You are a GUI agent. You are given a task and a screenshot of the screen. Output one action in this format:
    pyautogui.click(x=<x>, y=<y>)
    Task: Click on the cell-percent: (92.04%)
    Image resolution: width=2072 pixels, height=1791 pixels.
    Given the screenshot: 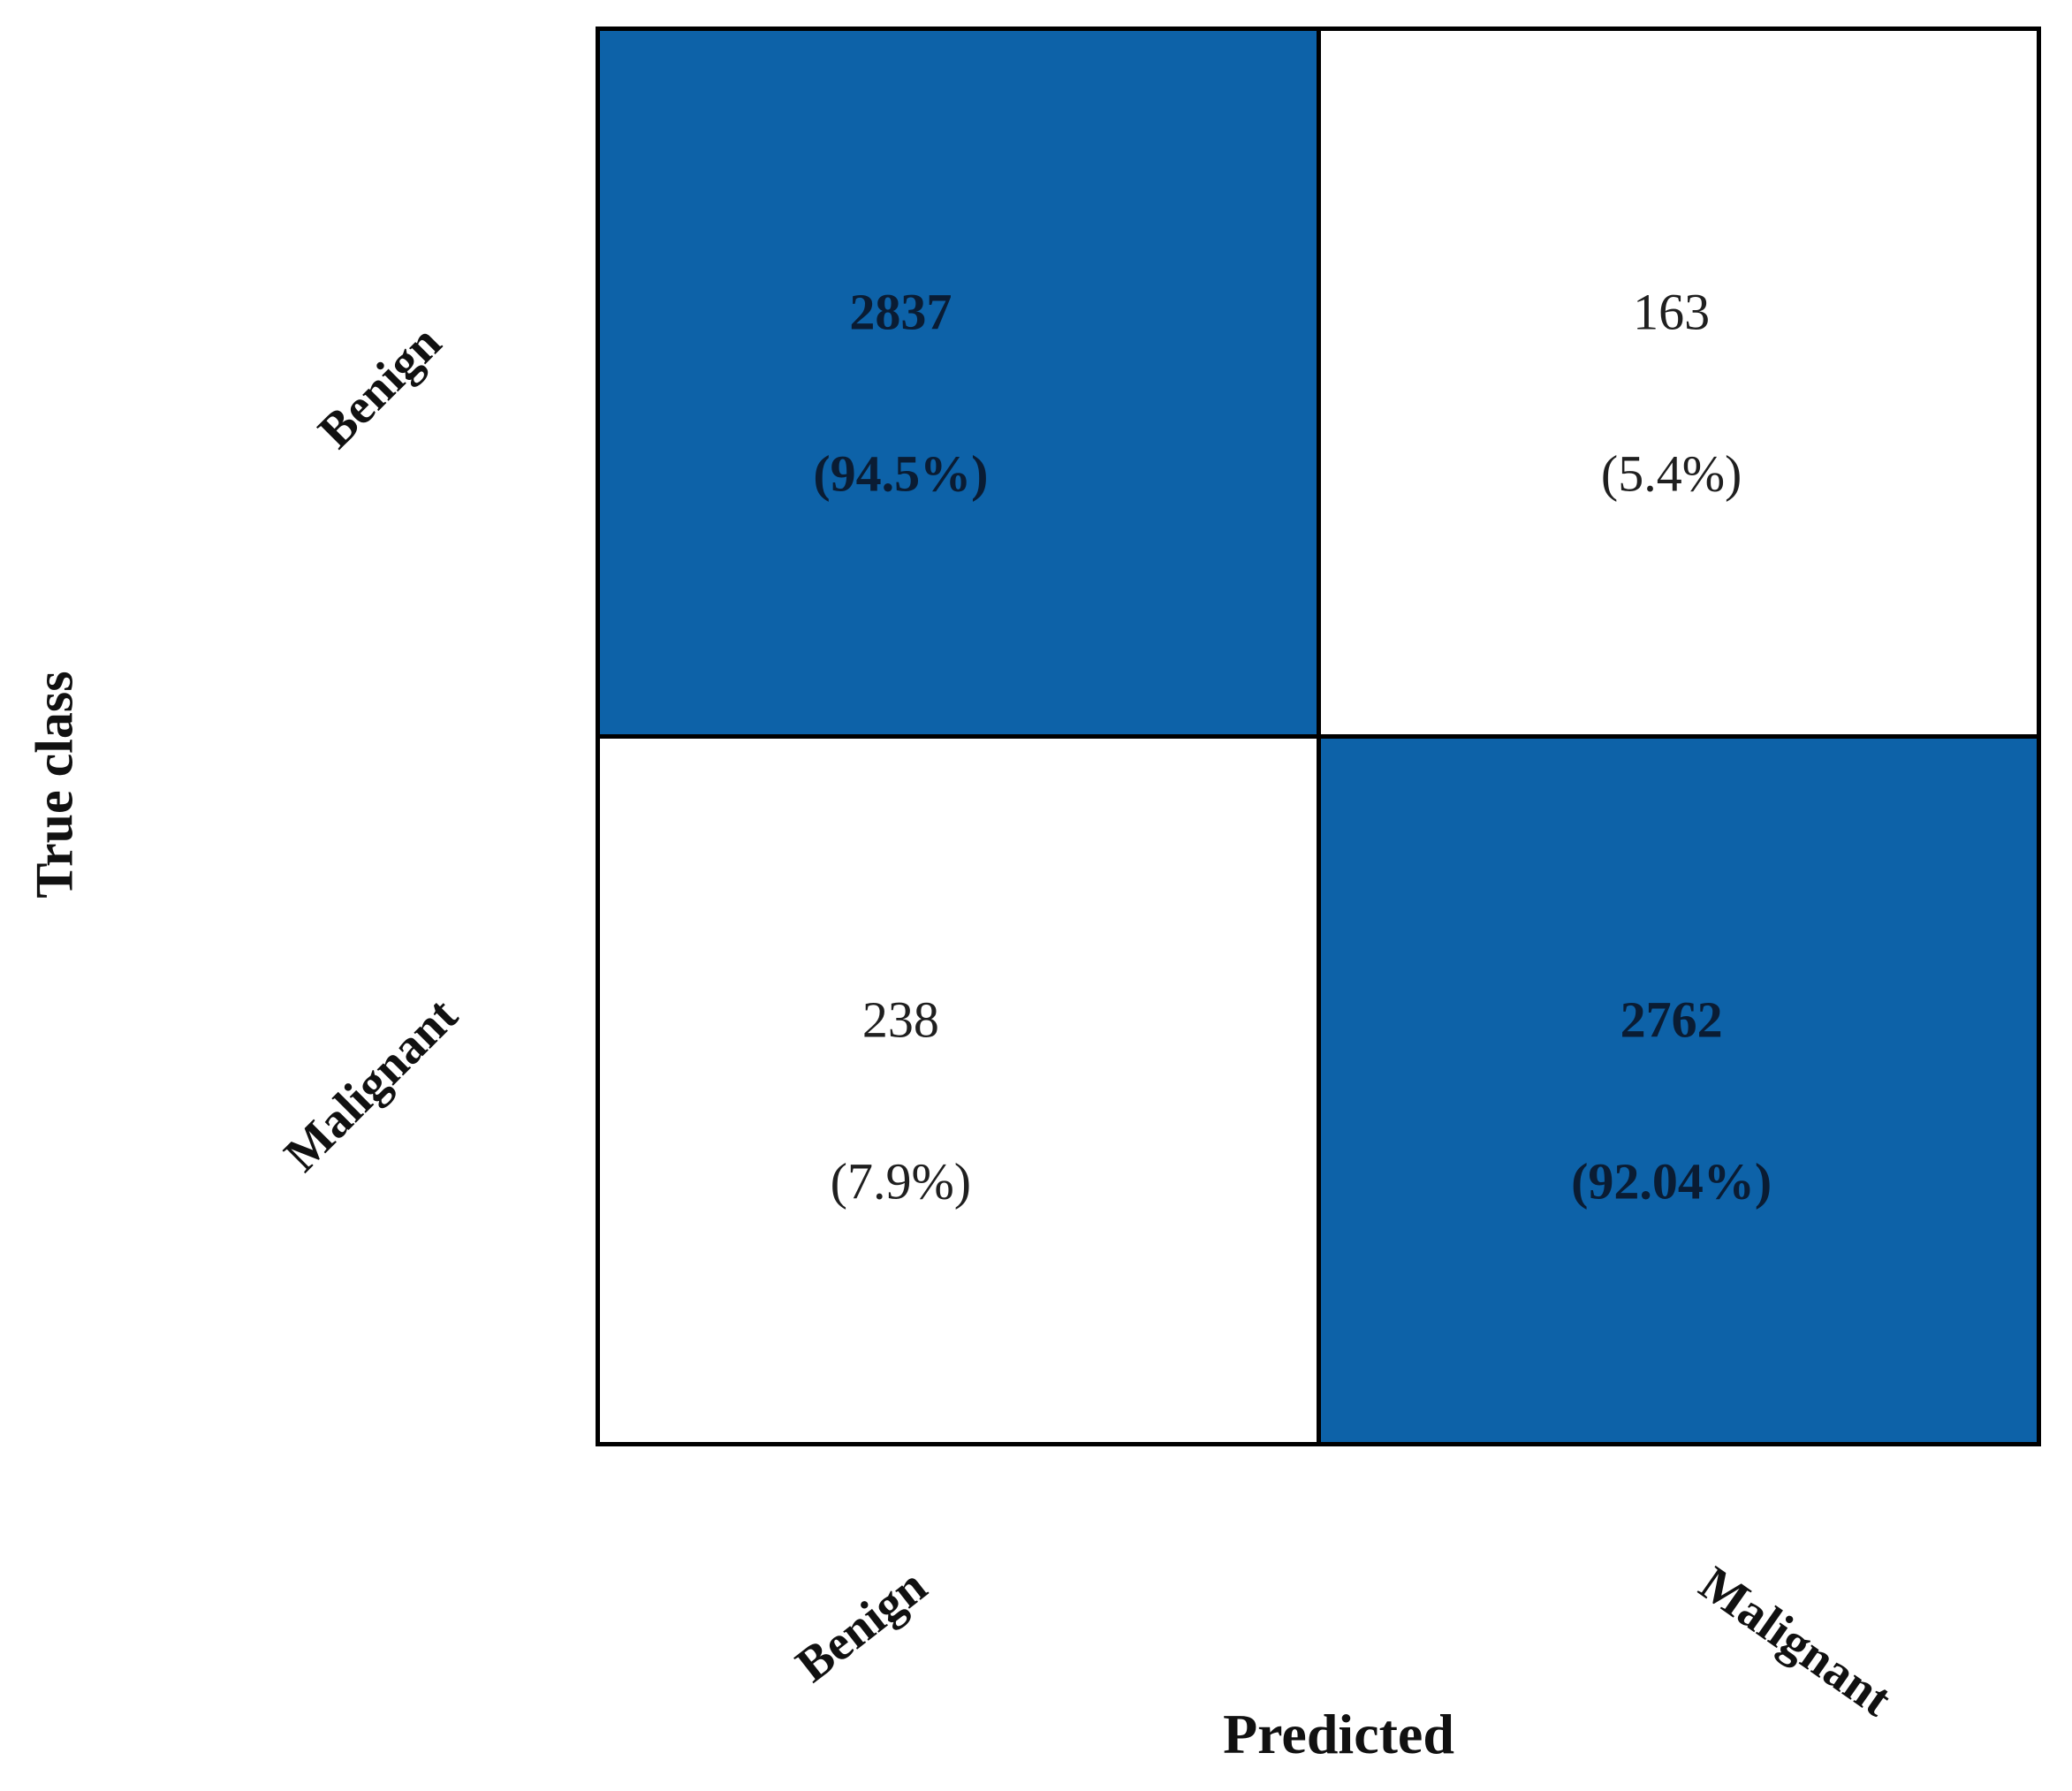 What is the action you would take?
    pyautogui.click(x=1671, y=1181)
    